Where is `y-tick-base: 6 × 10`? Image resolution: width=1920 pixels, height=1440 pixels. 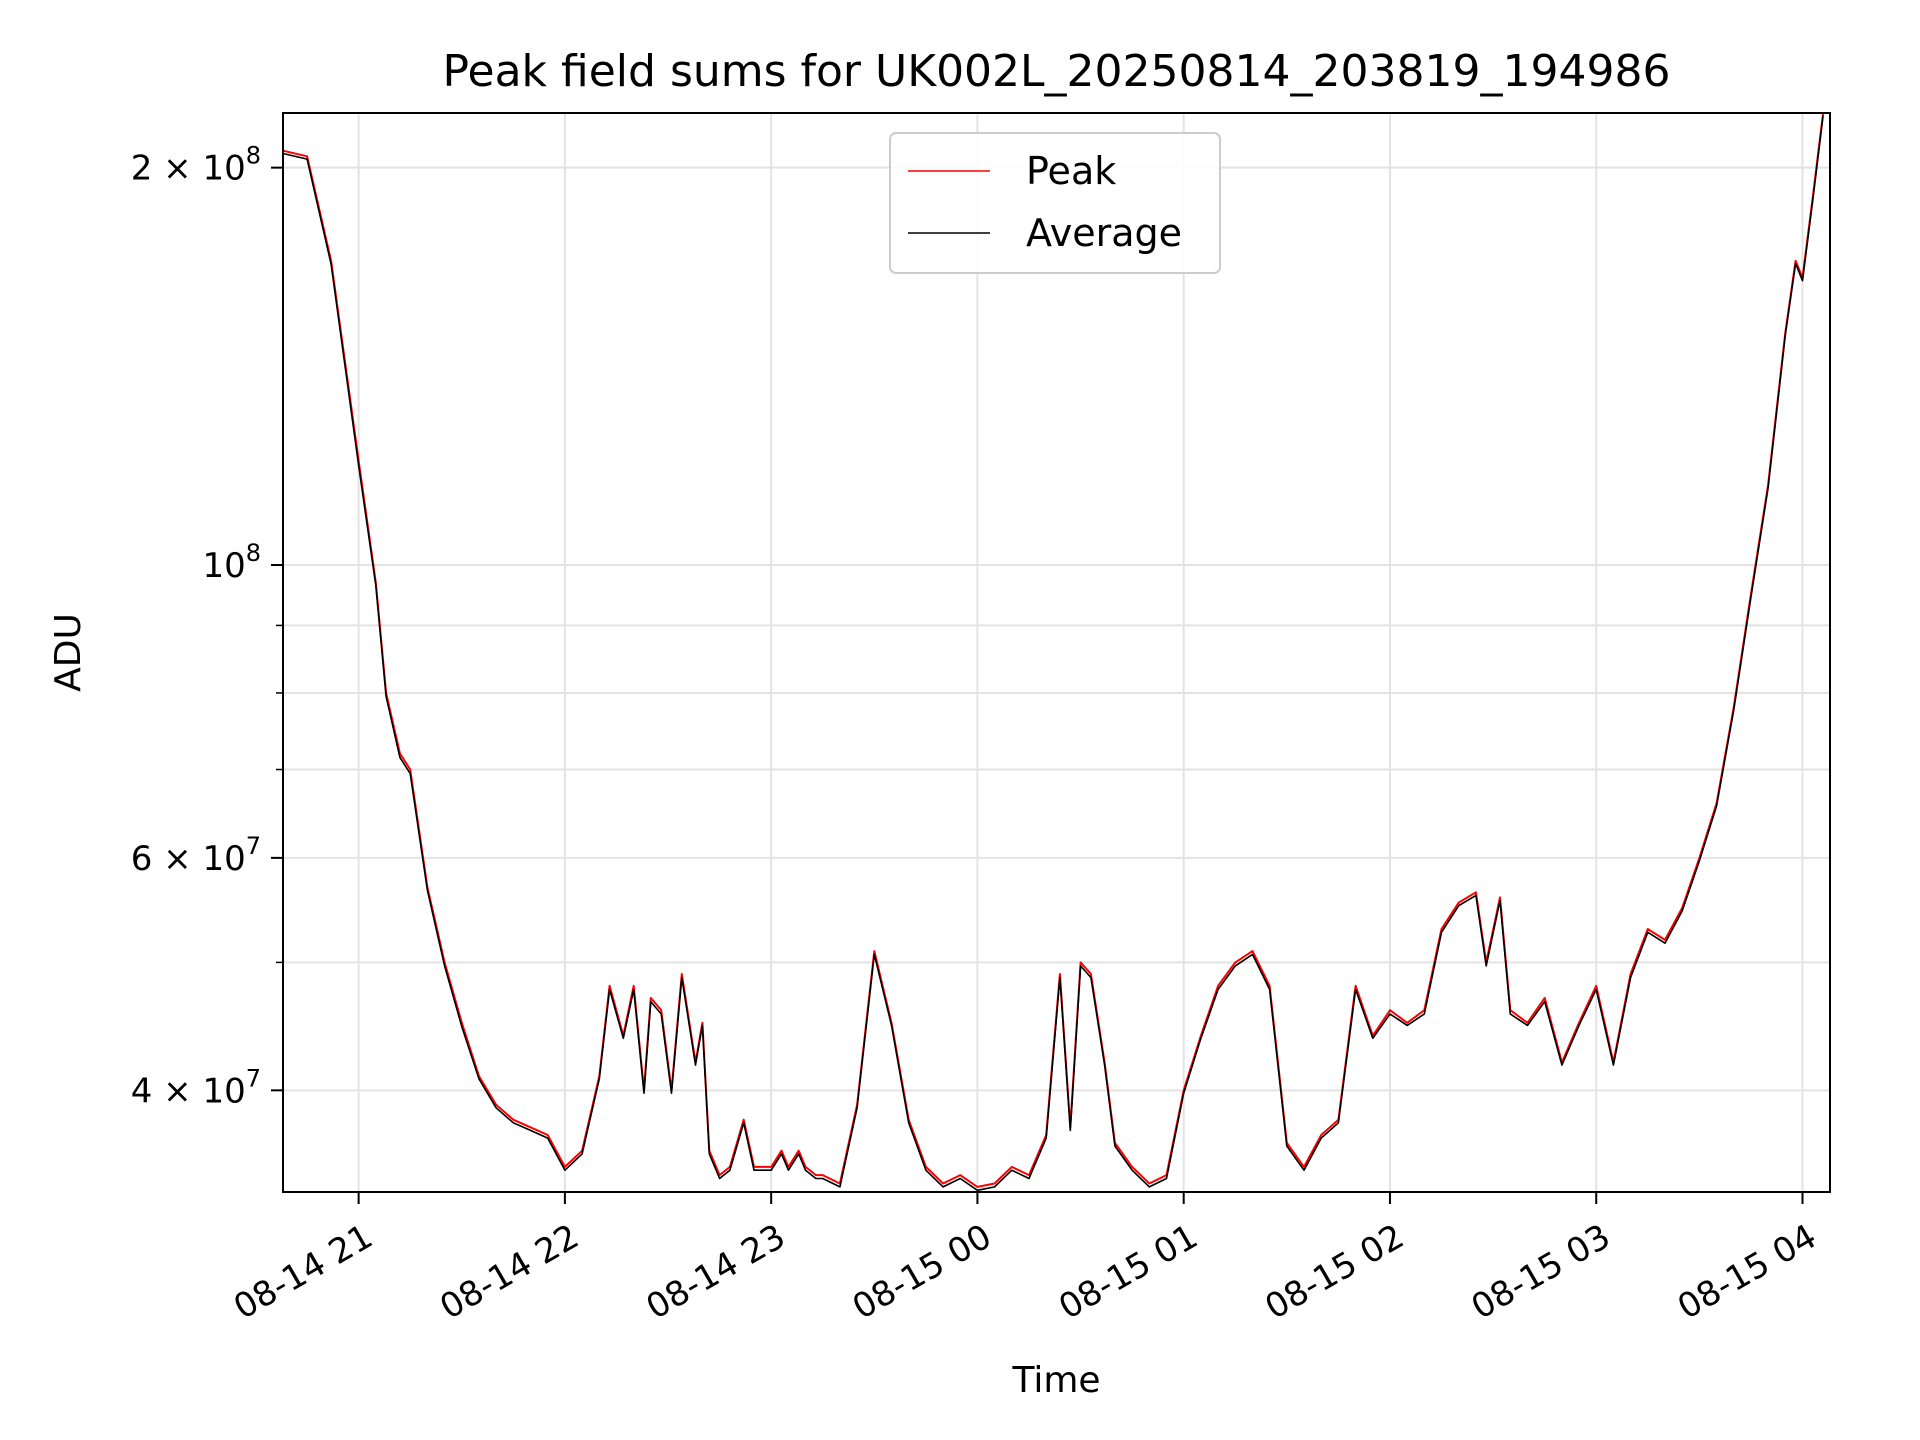 y-tick-base: 6 × 10 is located at coordinates (188, 859).